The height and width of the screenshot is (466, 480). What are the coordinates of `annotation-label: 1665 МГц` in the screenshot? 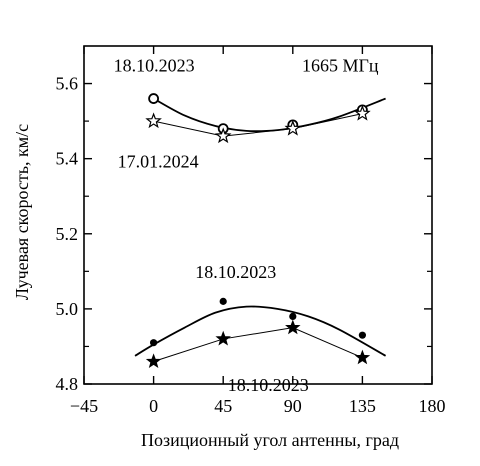 It's located at (340, 66).